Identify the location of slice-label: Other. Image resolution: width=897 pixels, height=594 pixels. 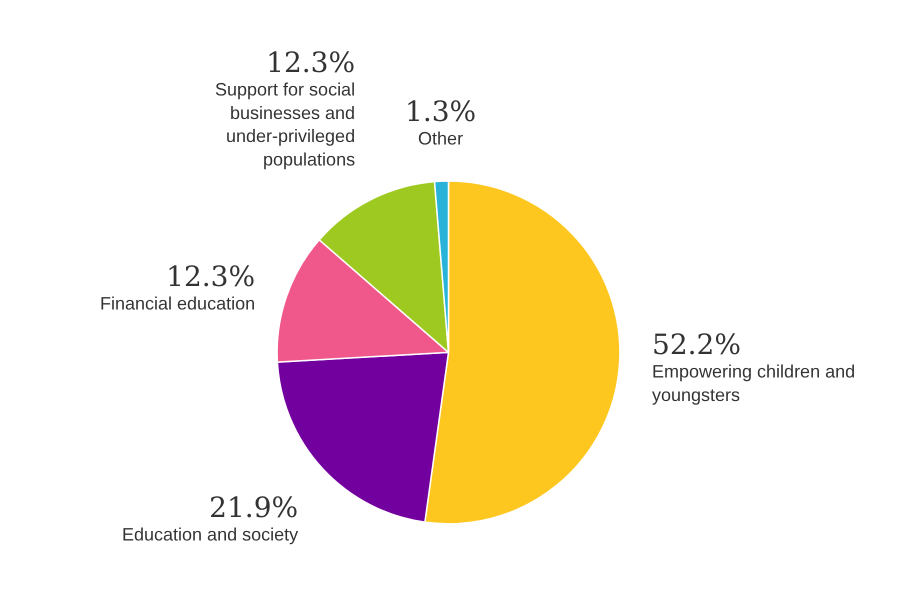
(441, 138).